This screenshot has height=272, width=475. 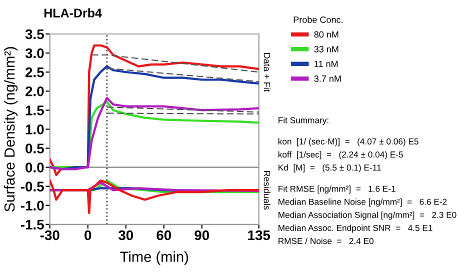 What do you see at coordinates (267, 72) in the screenshot?
I see `text: Data + Fit` at bounding box center [267, 72].